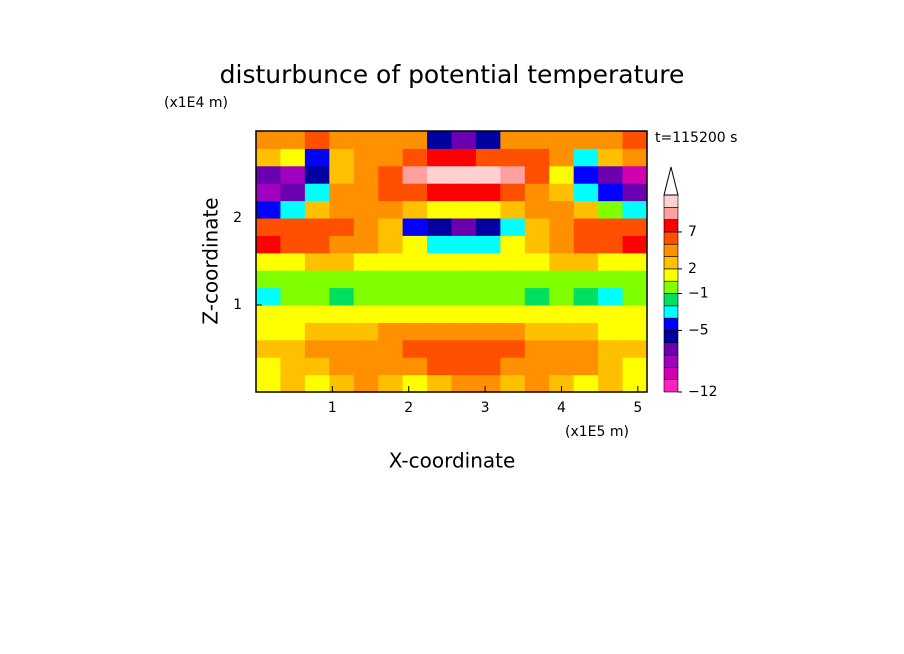 This screenshot has width=904, height=654. Describe the element at coordinates (671, 181) in the screenshot. I see `colorbar-arrow` at that location.